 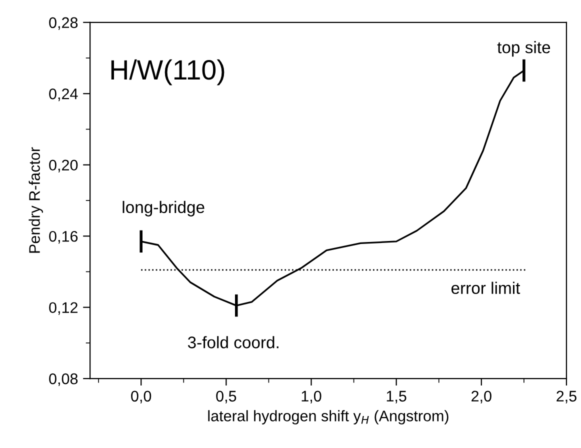 What do you see at coordinates (63, 23) in the screenshot?
I see `y-tick-label: 0,28` at bounding box center [63, 23].